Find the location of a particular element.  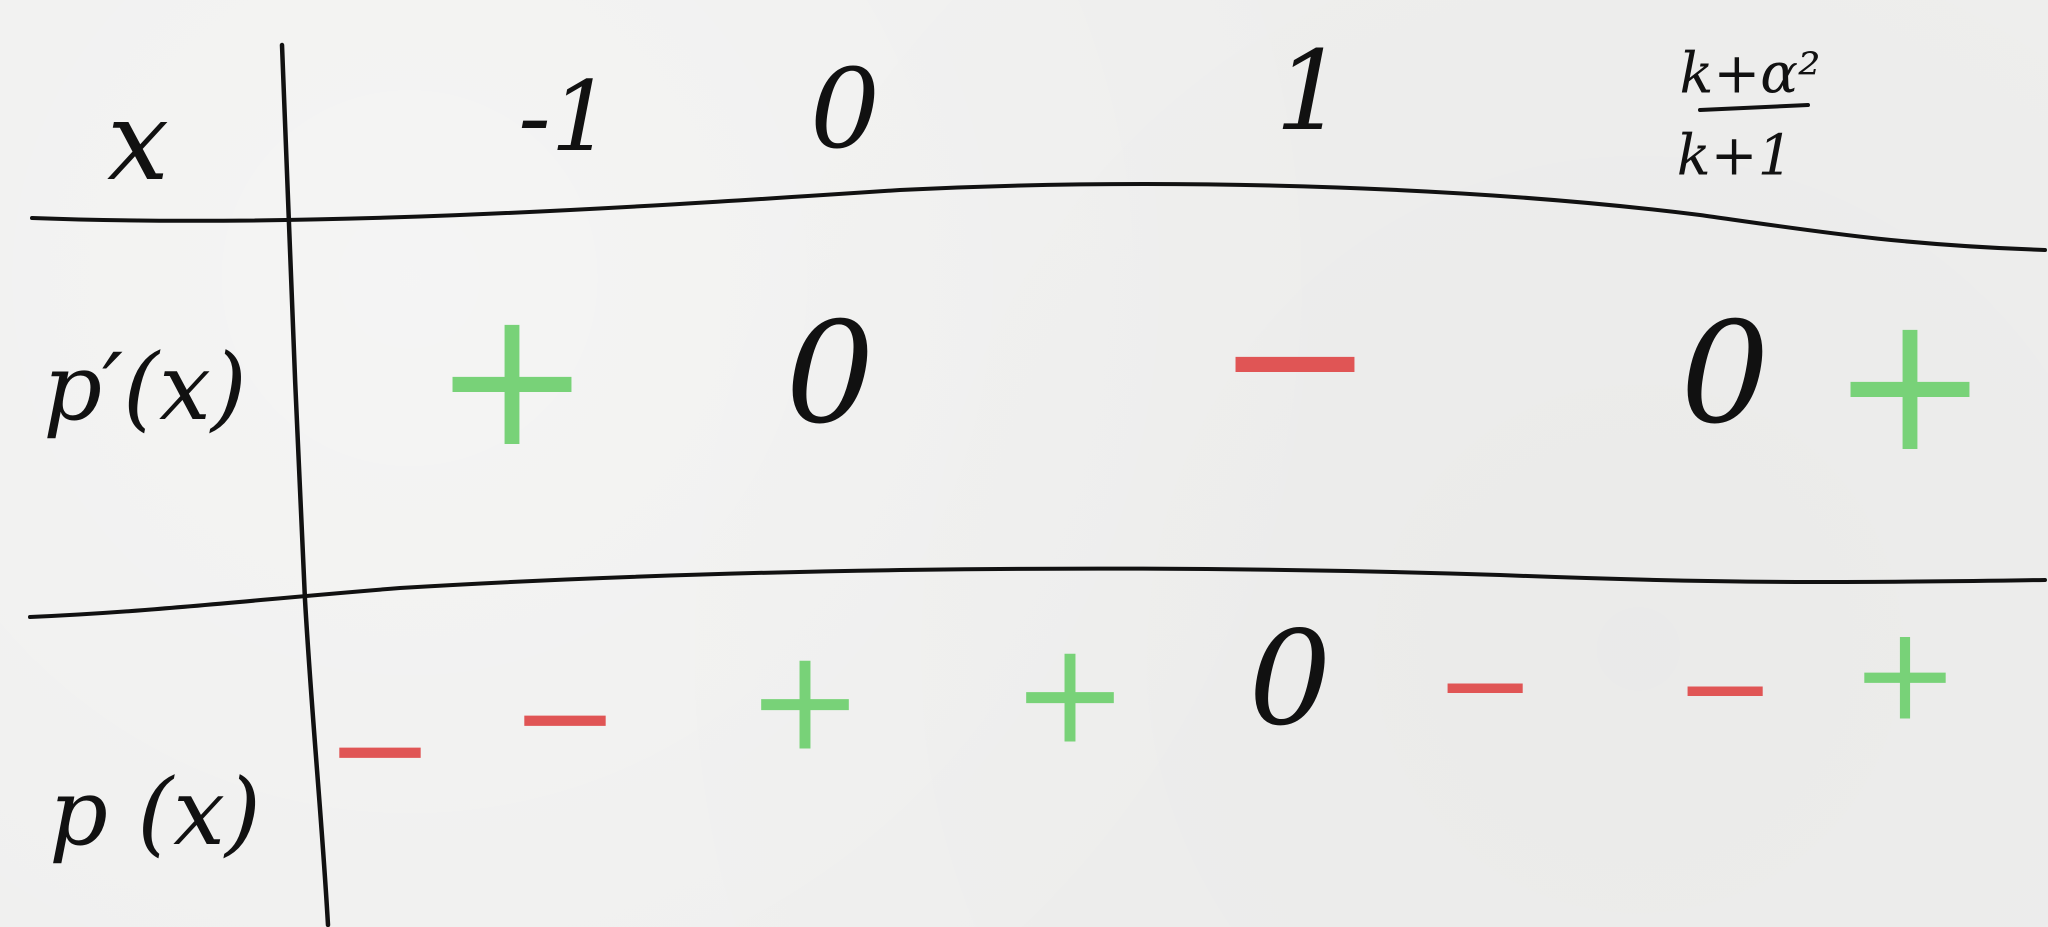

derivative-sign-4: 0 is located at coordinates (1724, 374).